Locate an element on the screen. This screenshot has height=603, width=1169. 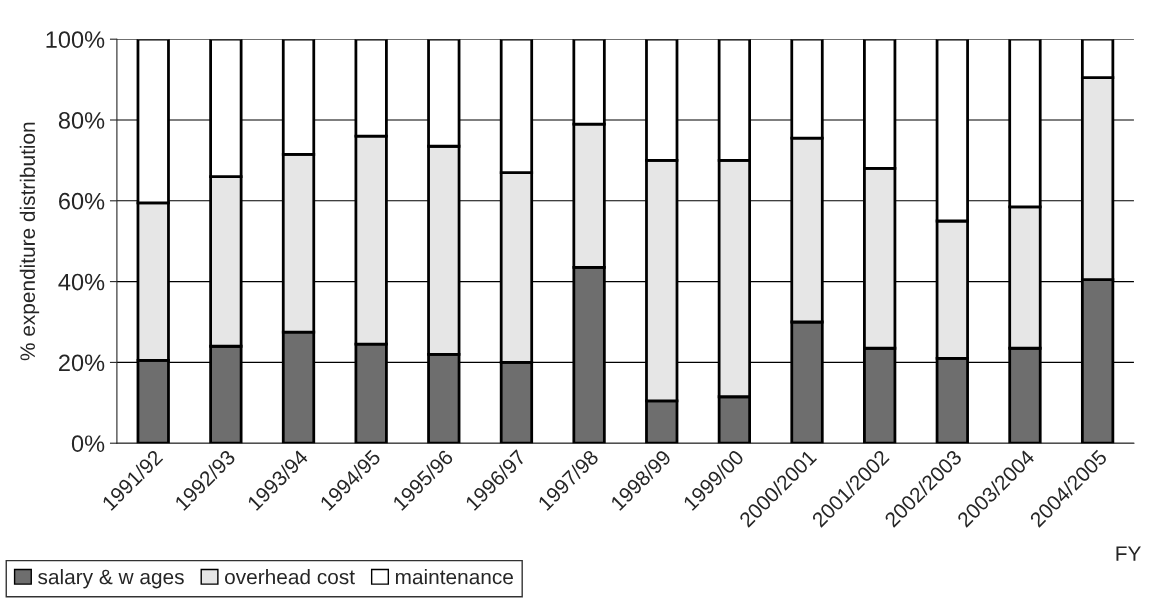
y-axis-title: % expenditure distribution is located at coordinates (29, 241).